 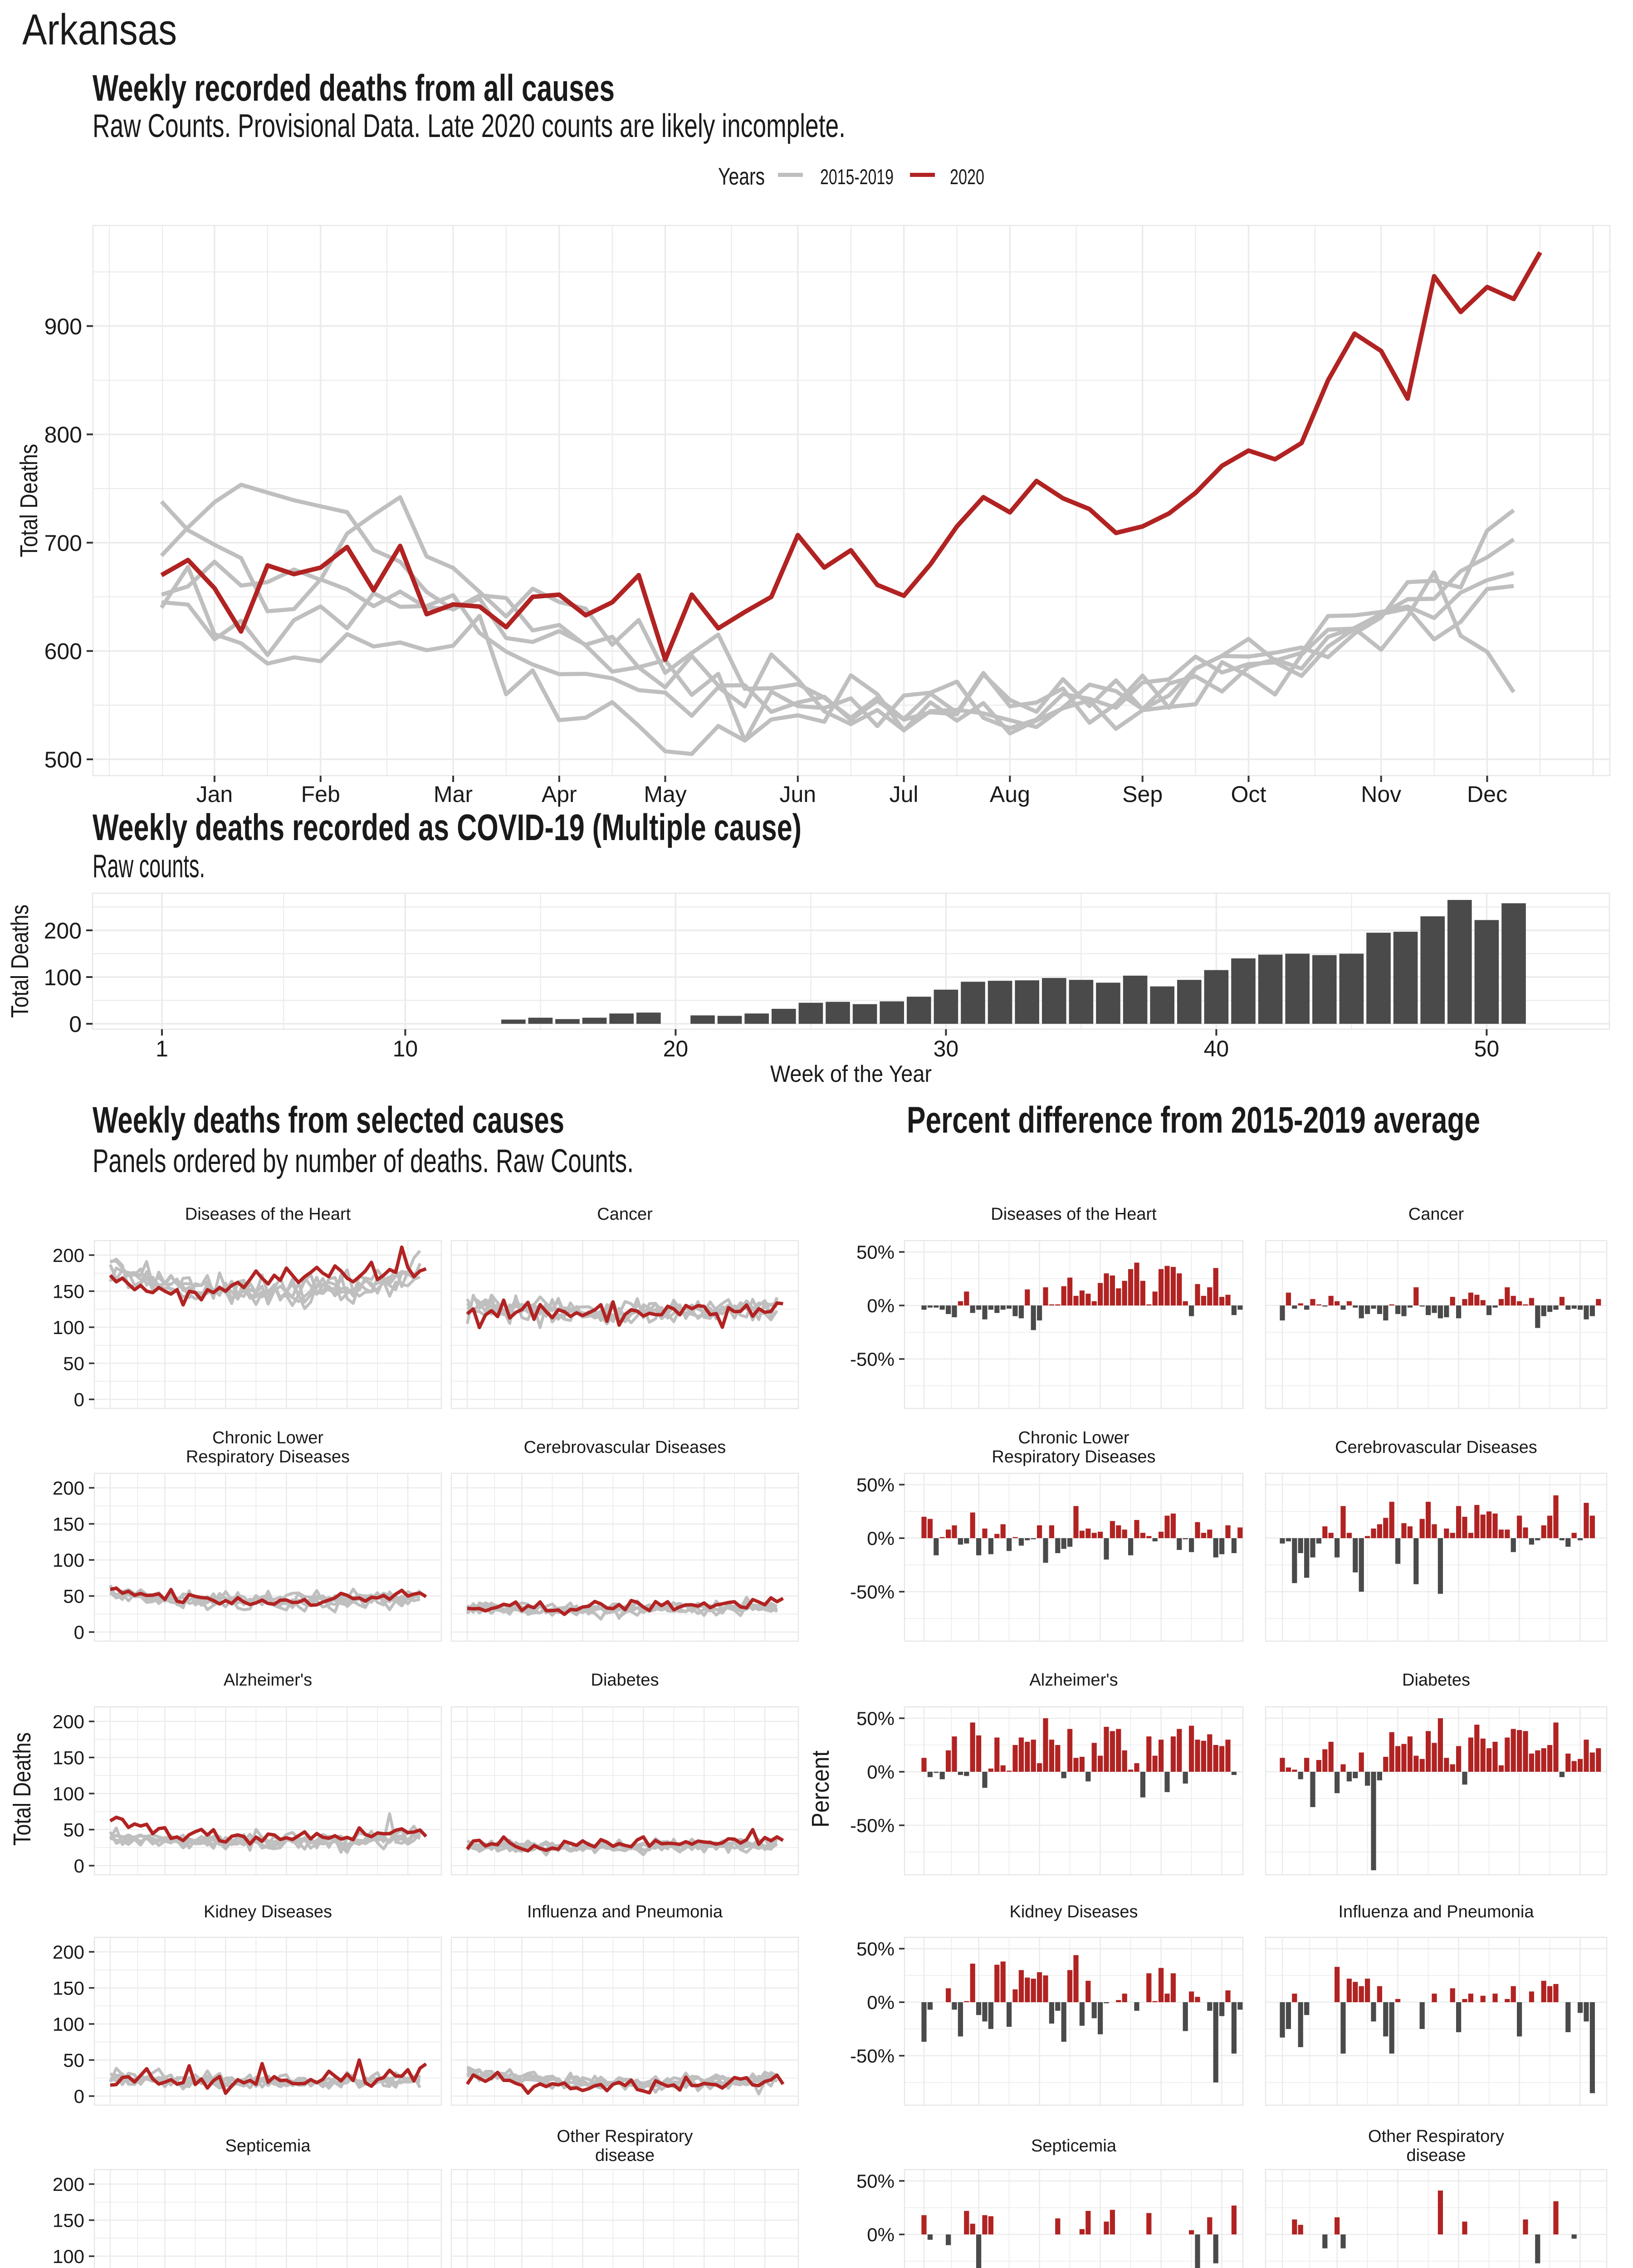 I want to click on svg-text: Percent, so click(x=820, y=1789).